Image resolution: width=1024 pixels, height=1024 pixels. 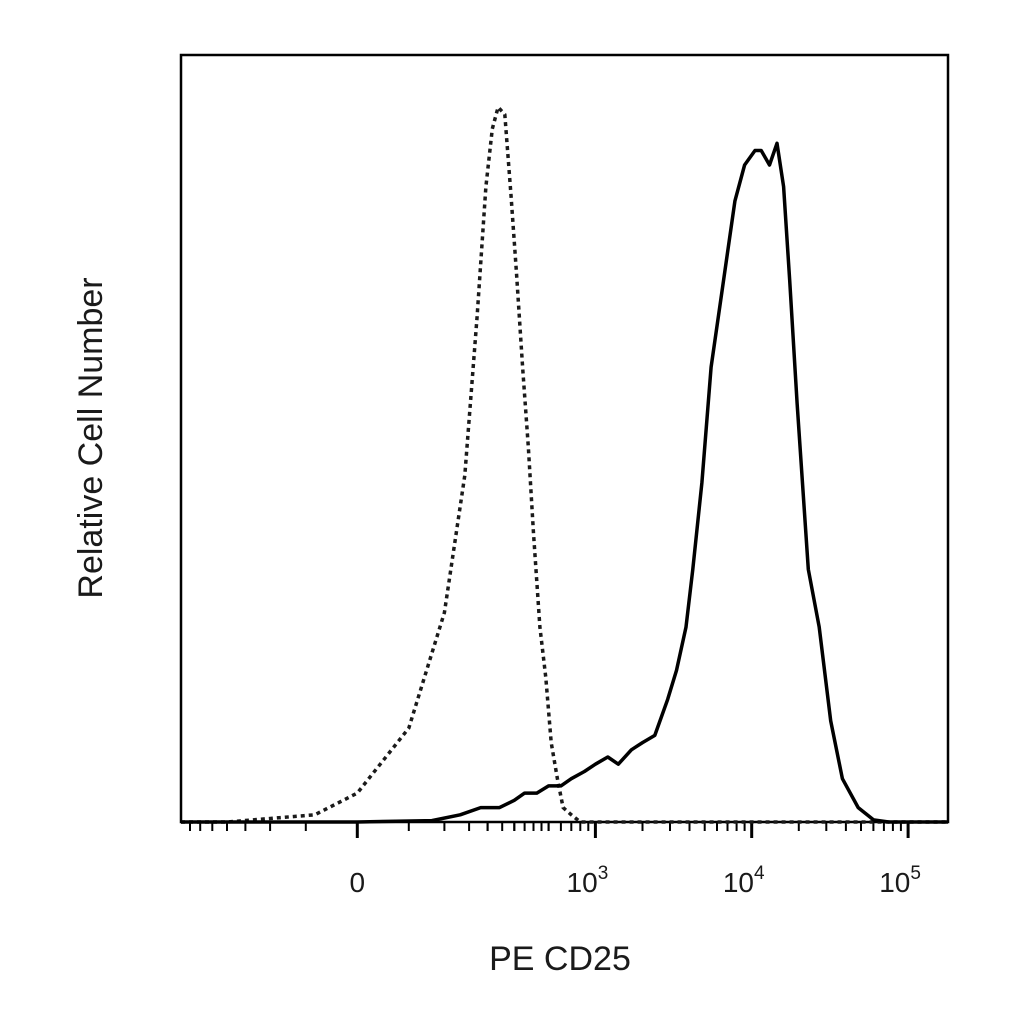 I want to click on x-tick-label: 0, so click(x=358, y=882).